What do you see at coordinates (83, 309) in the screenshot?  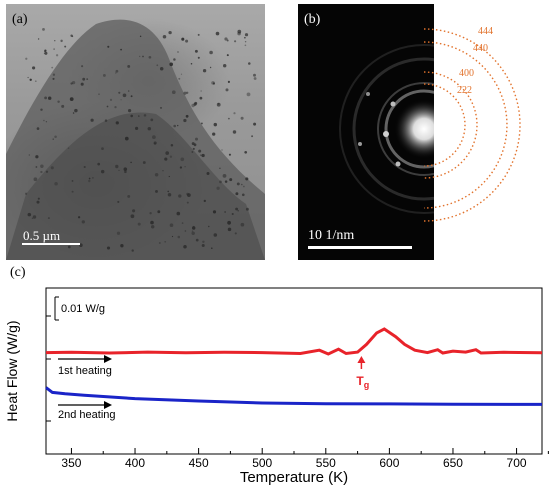 I see `y-scale-bar-label: 0.01 W/g` at bounding box center [83, 309].